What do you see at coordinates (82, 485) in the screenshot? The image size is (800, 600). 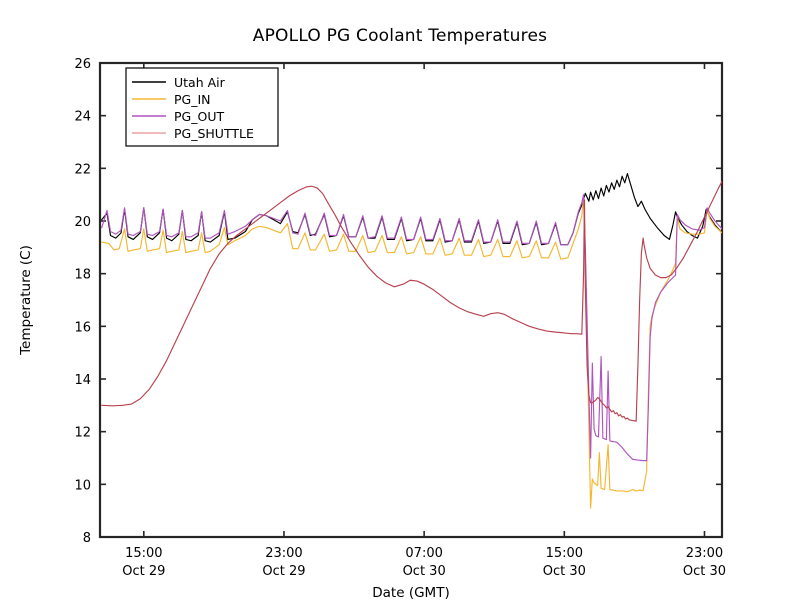 I see `y-tick-label: 10` at bounding box center [82, 485].